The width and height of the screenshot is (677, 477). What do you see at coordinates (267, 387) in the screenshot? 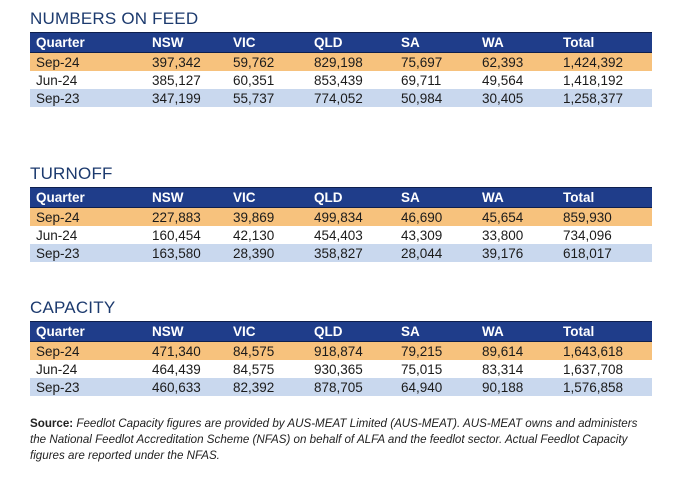
I see `table-cell: 82,392` at bounding box center [267, 387].